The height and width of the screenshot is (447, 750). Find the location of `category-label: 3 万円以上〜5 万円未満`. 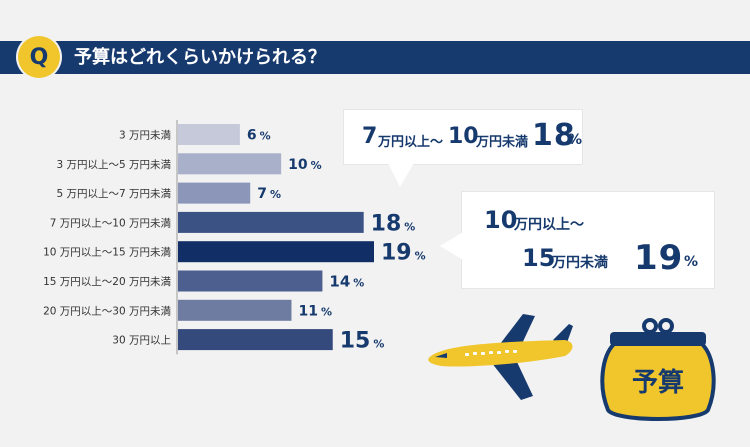

category-label: 3 万円以上〜5 万円未満 is located at coordinates (113, 165).